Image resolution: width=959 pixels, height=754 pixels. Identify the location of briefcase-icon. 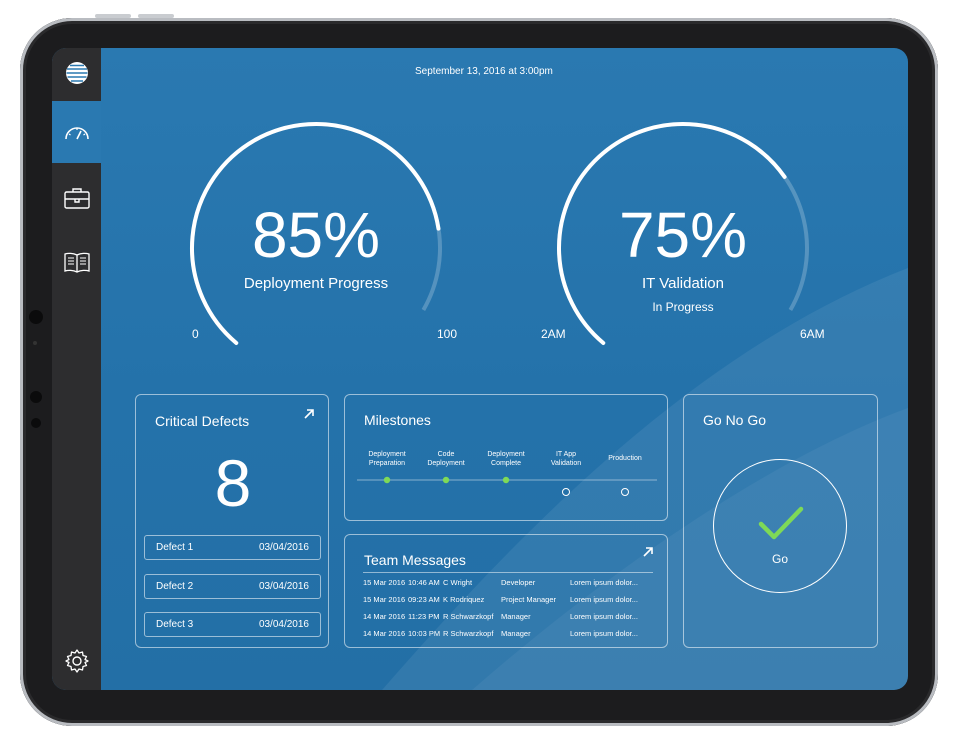
(76, 198).